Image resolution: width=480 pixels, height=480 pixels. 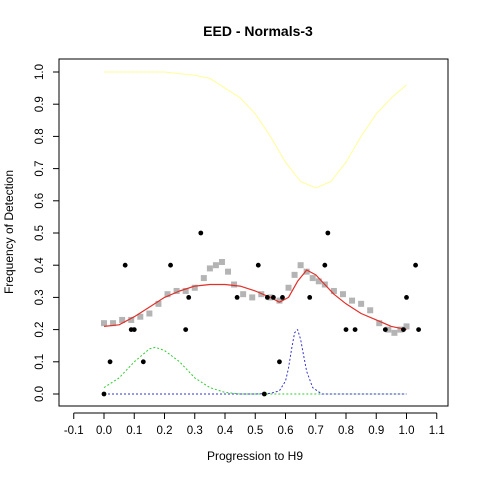 I want to click on x-tick-label: 0.9, so click(x=376, y=431).